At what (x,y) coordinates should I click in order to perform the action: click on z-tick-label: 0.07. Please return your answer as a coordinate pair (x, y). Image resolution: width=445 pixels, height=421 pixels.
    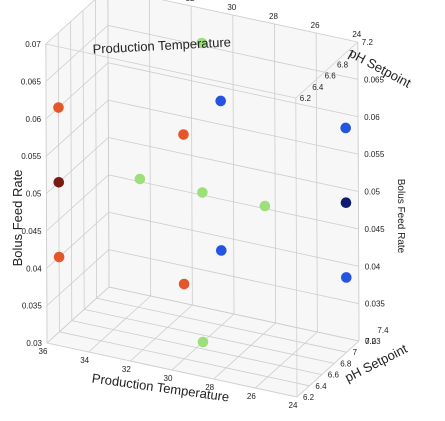
    Looking at the image, I should click on (33, 44).